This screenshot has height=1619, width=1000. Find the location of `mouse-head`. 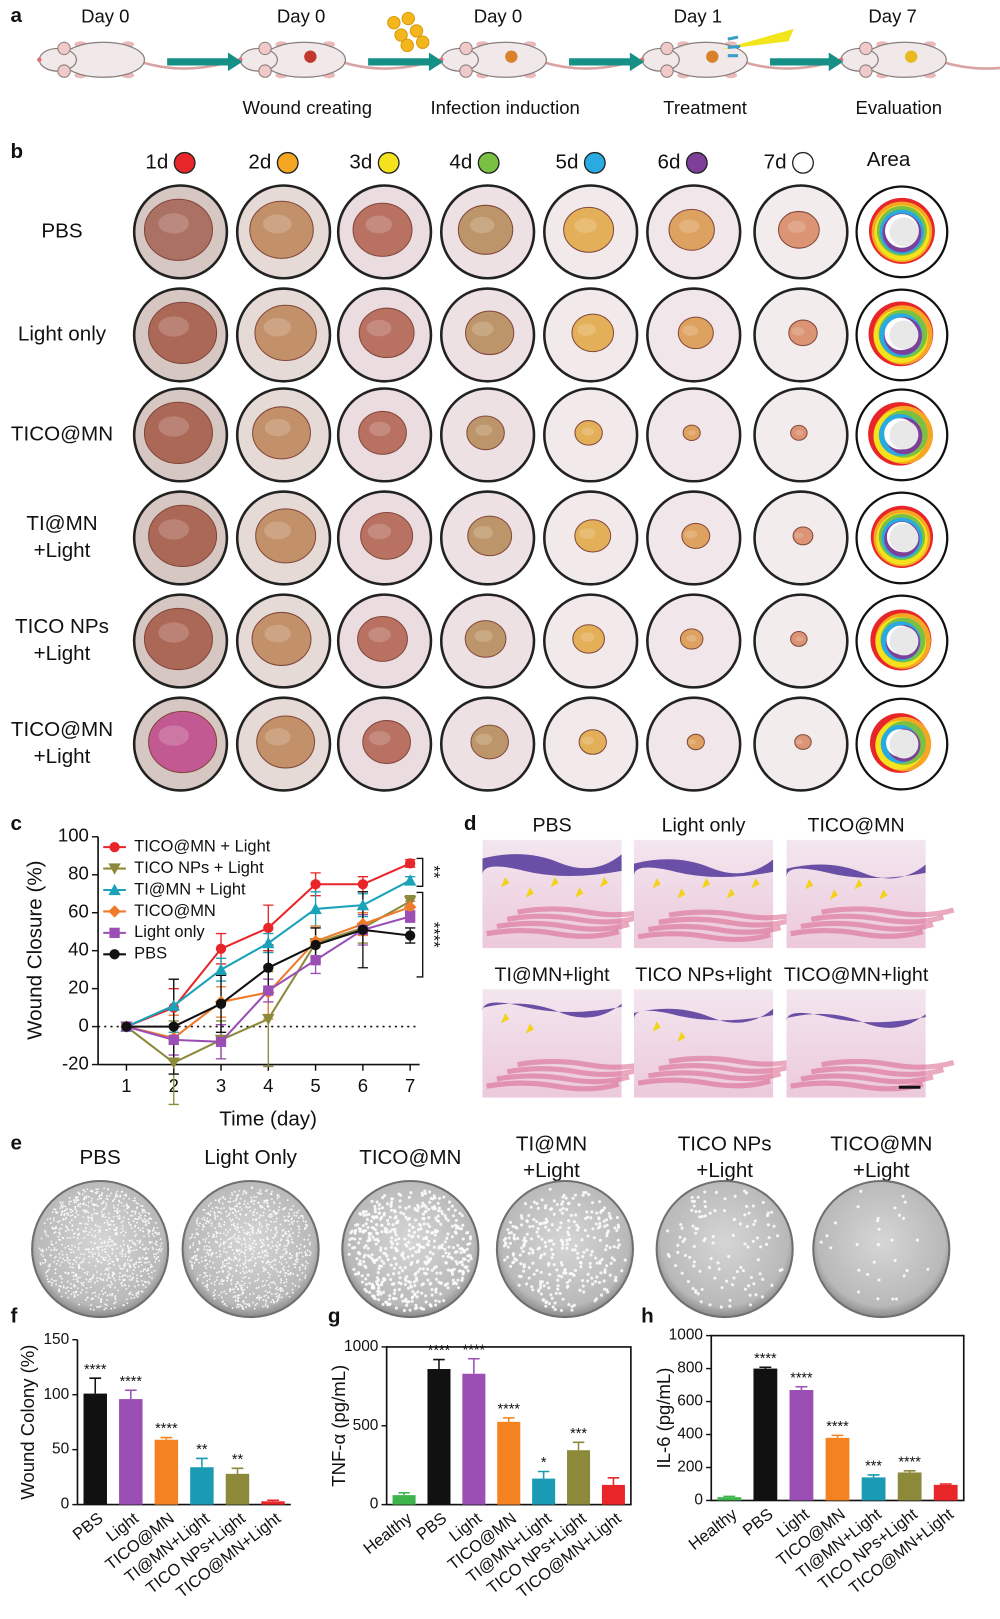

mouse-head is located at coordinates (660, 59).